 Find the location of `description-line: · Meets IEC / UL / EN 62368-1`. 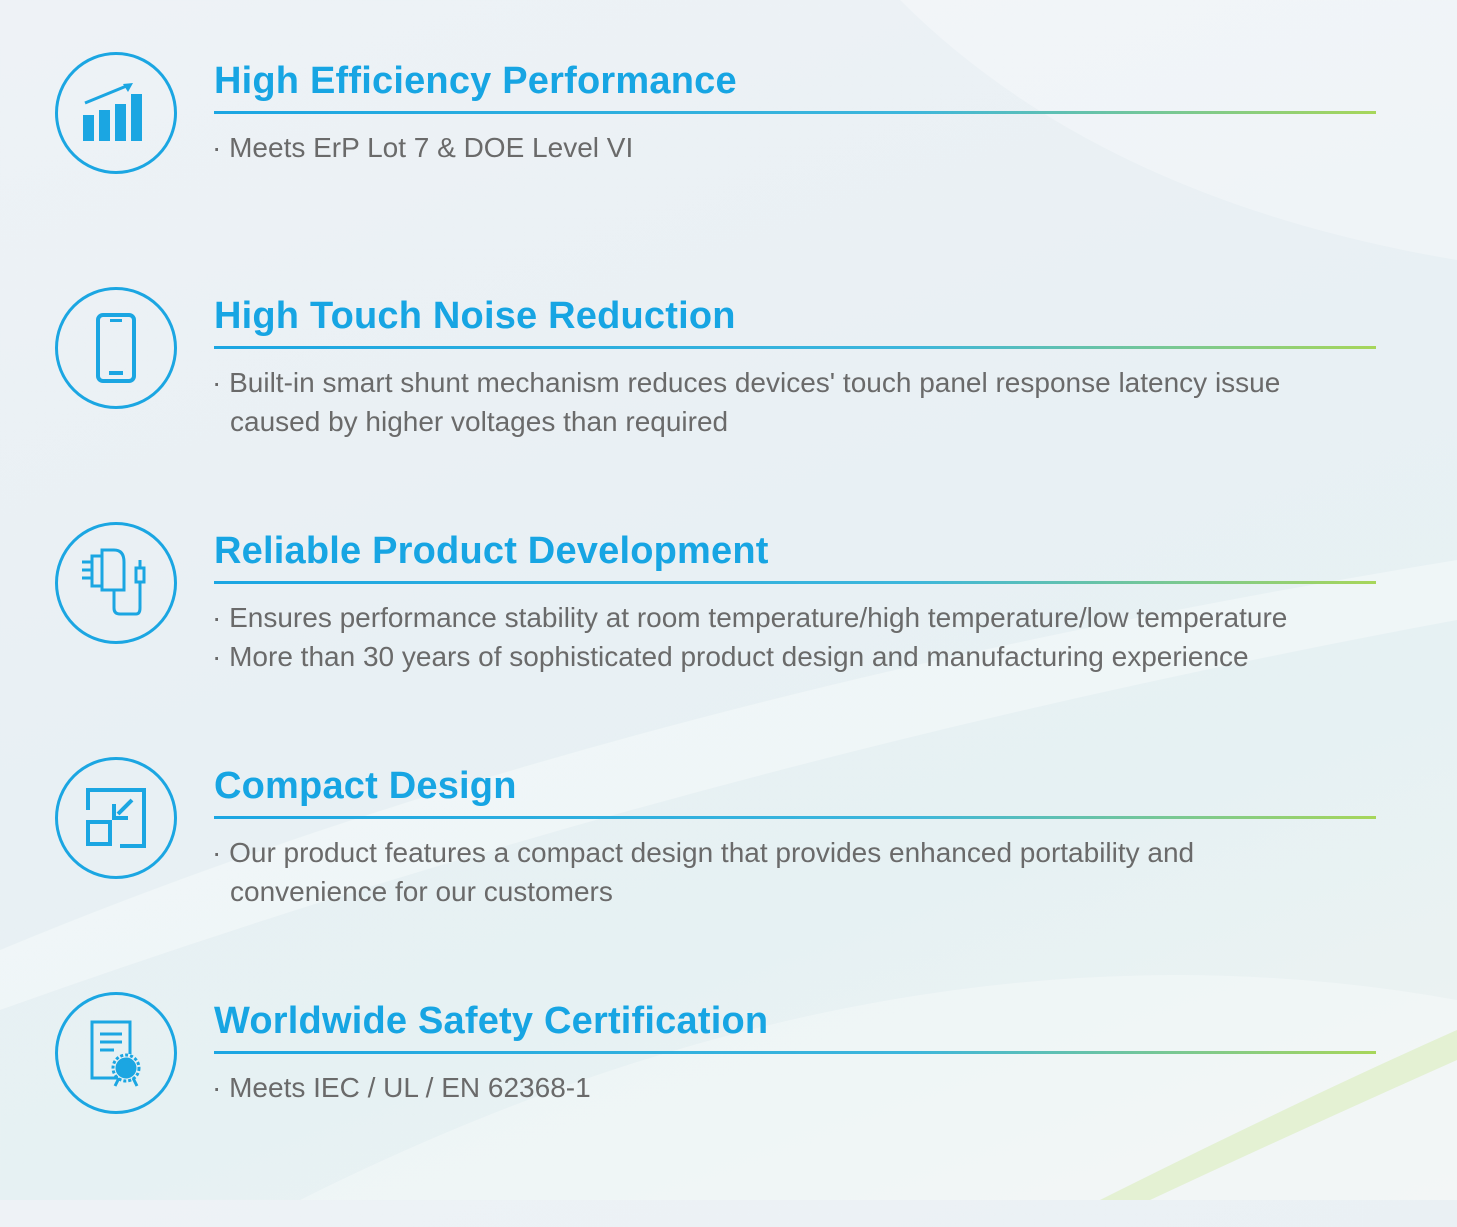

description-line: · Meets IEC / UL / EN 62368-1 is located at coordinates (401, 1087).